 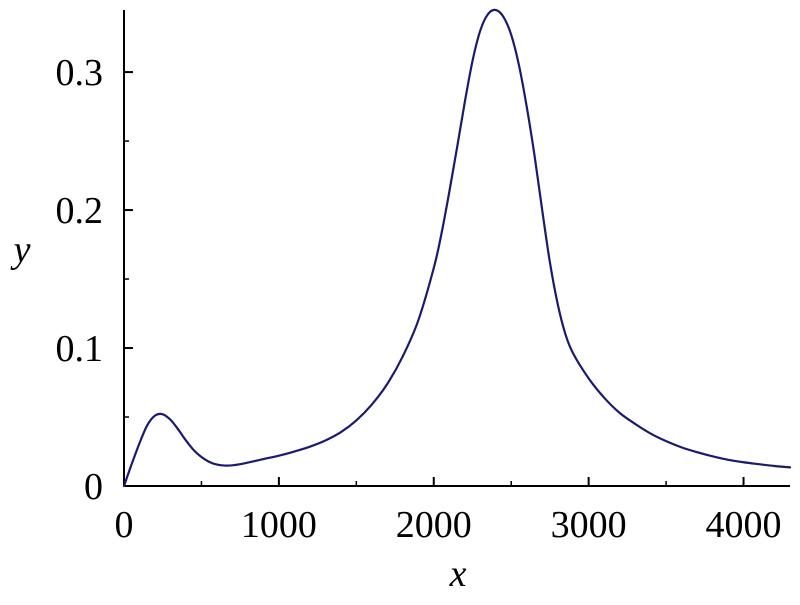 What do you see at coordinates (589, 525) in the screenshot?
I see `x-tick-label-3: 3000` at bounding box center [589, 525].